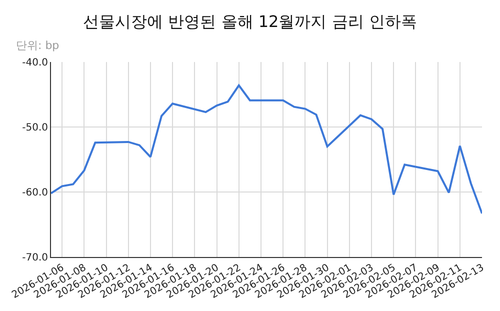 The height and width of the screenshot is (311, 500). What do you see at coordinates (35, 63) in the screenshot?
I see `y-tick-label: -40.0` at bounding box center [35, 63].